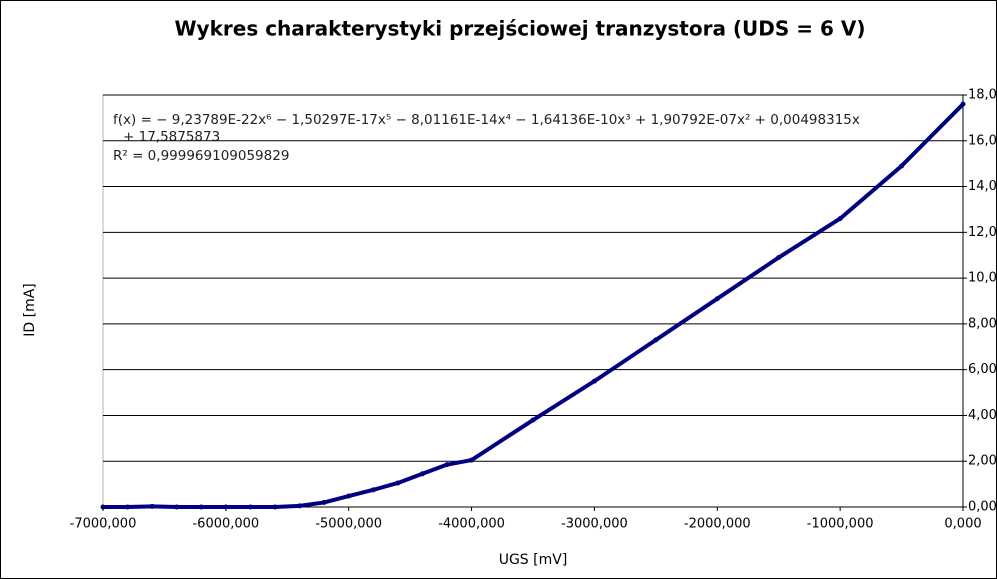 The height and width of the screenshot is (579, 997). Describe the element at coordinates (982, 140) in the screenshot. I see `y-tick-label: 16,000` at that location.